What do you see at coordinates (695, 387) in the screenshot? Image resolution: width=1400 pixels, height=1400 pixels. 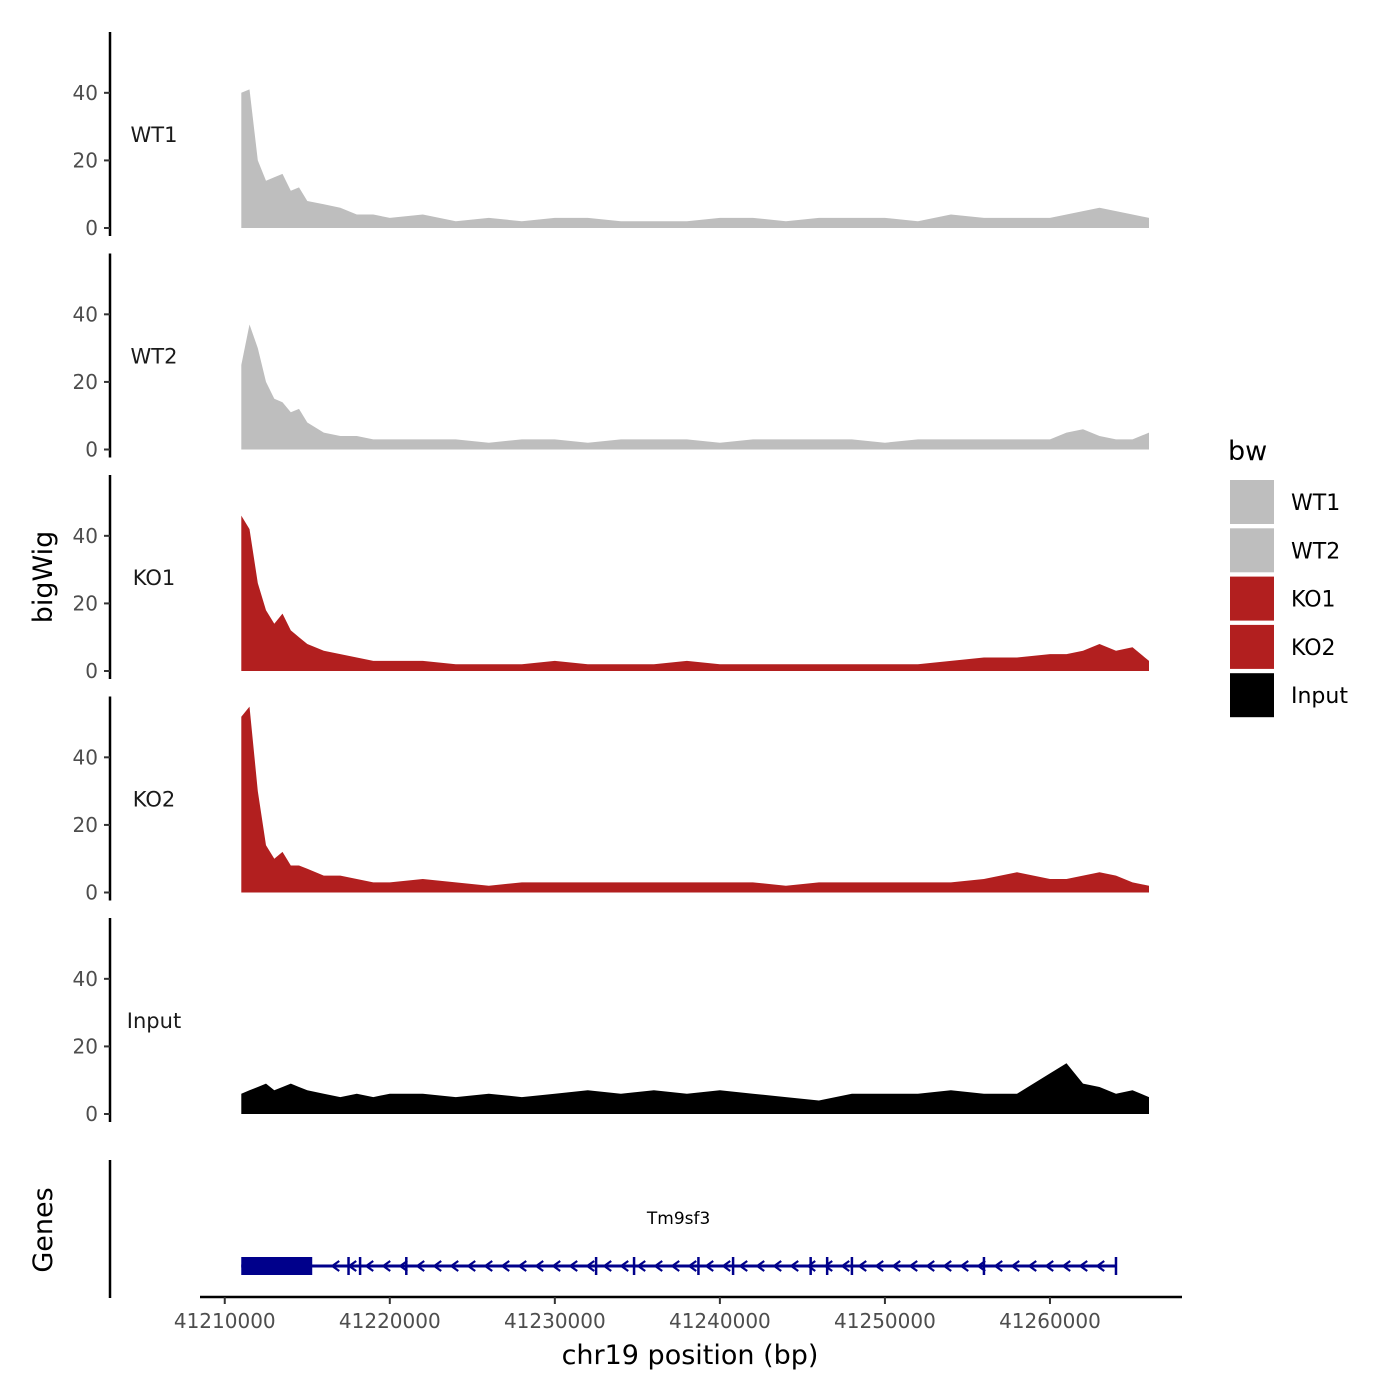 I see `area-WT2` at bounding box center [695, 387].